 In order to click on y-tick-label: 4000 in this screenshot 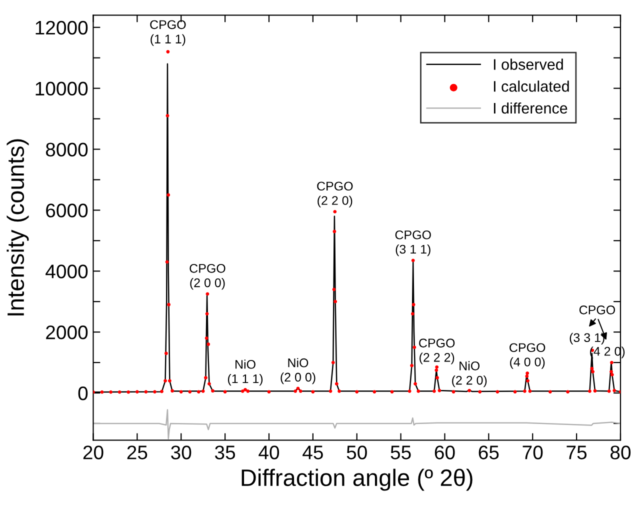, I will do `click(67, 271)`.